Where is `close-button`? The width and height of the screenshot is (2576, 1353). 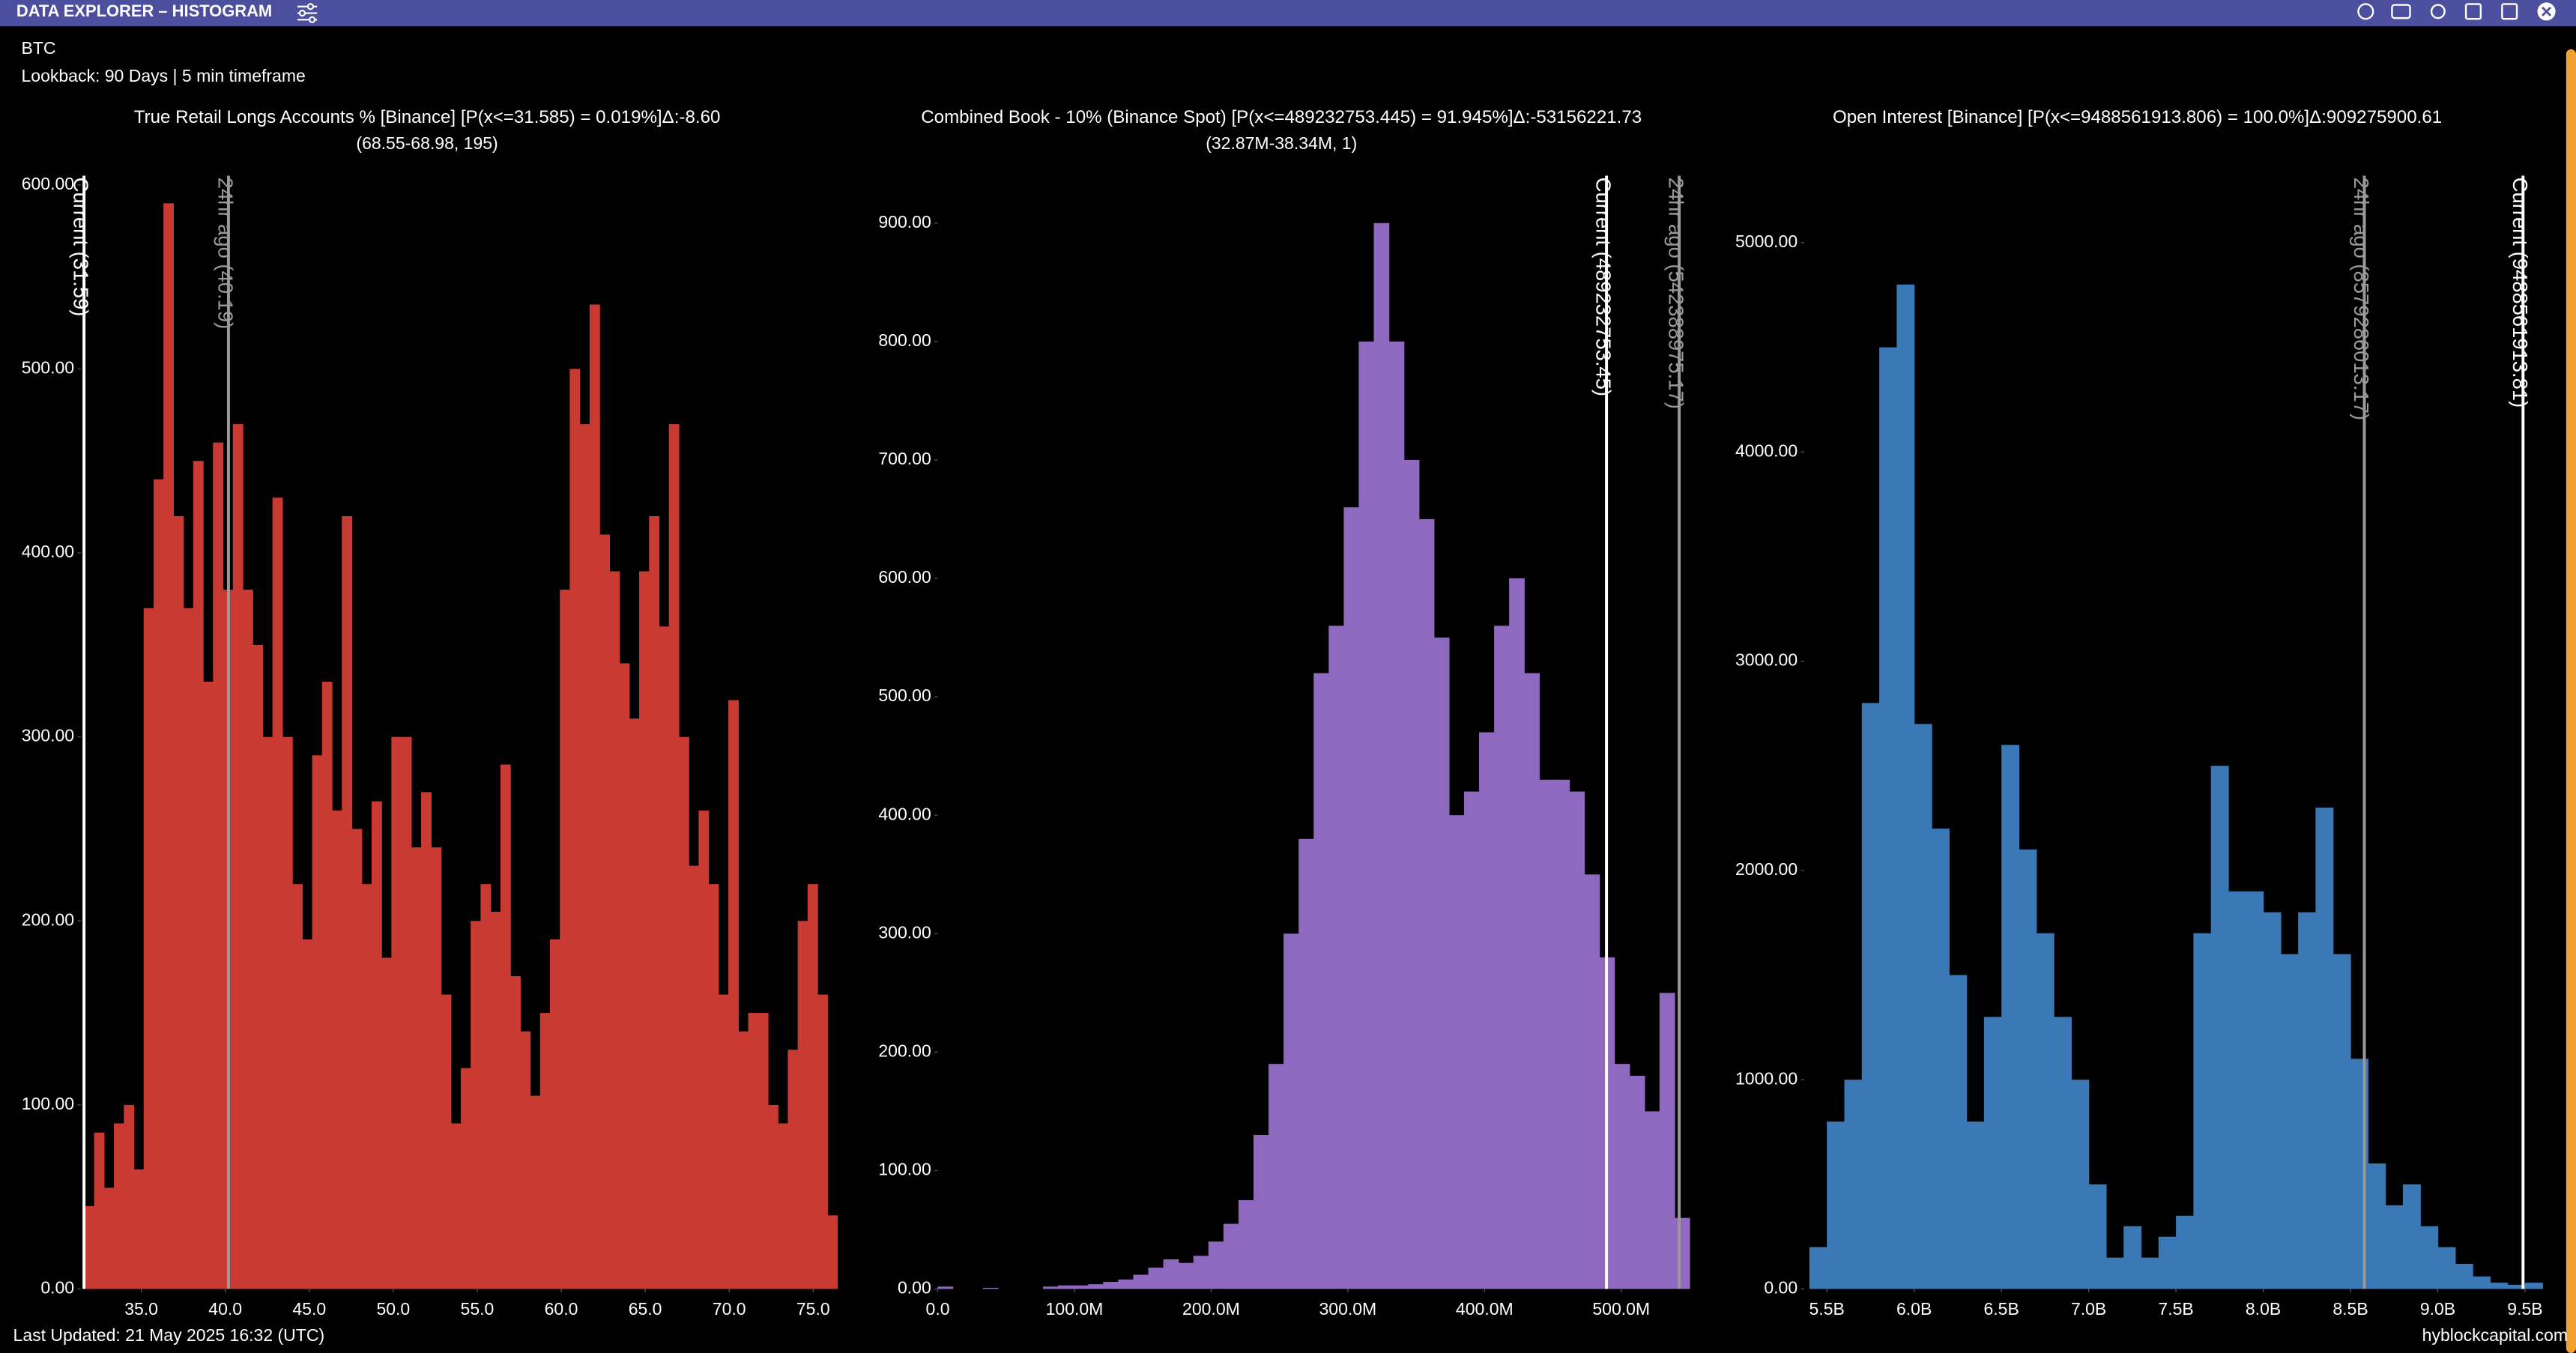
close-button is located at coordinates (2546, 11).